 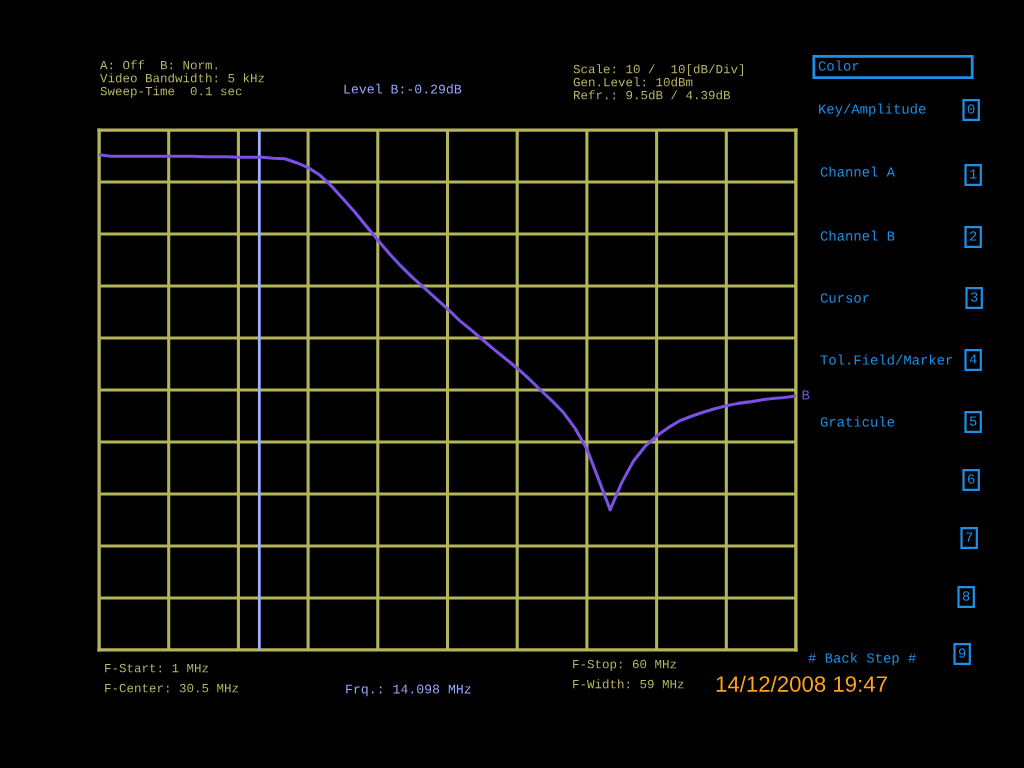 What do you see at coordinates (403, 88) in the screenshot?
I see `text: Level B:-0.29dB` at bounding box center [403, 88].